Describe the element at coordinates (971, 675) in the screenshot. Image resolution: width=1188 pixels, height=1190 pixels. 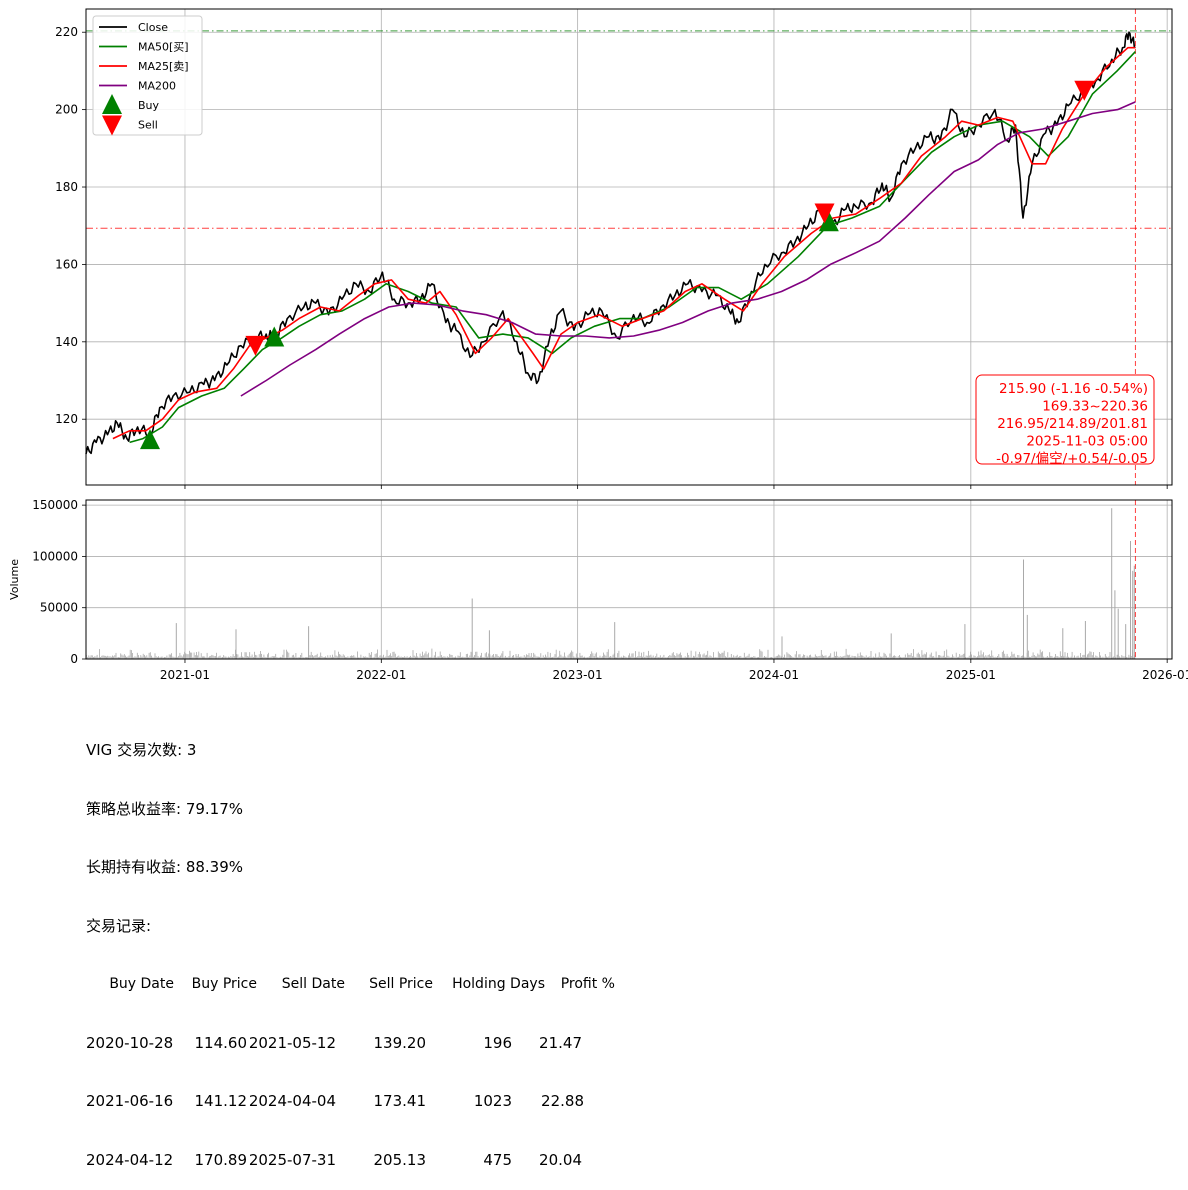
I see `x-tick-label: 2025-01` at that location.